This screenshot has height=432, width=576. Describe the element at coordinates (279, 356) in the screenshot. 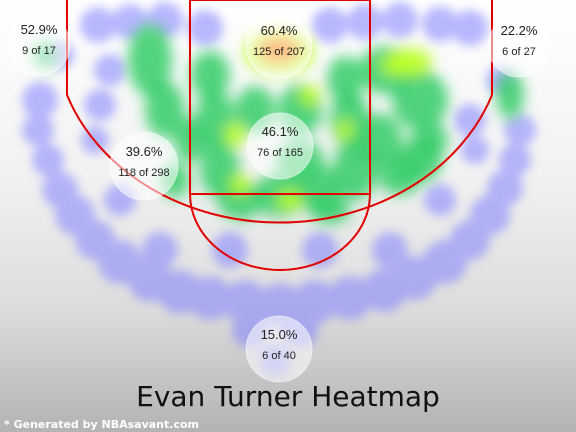

I see `zone-count-above-break-three: 6 of 40` at that location.